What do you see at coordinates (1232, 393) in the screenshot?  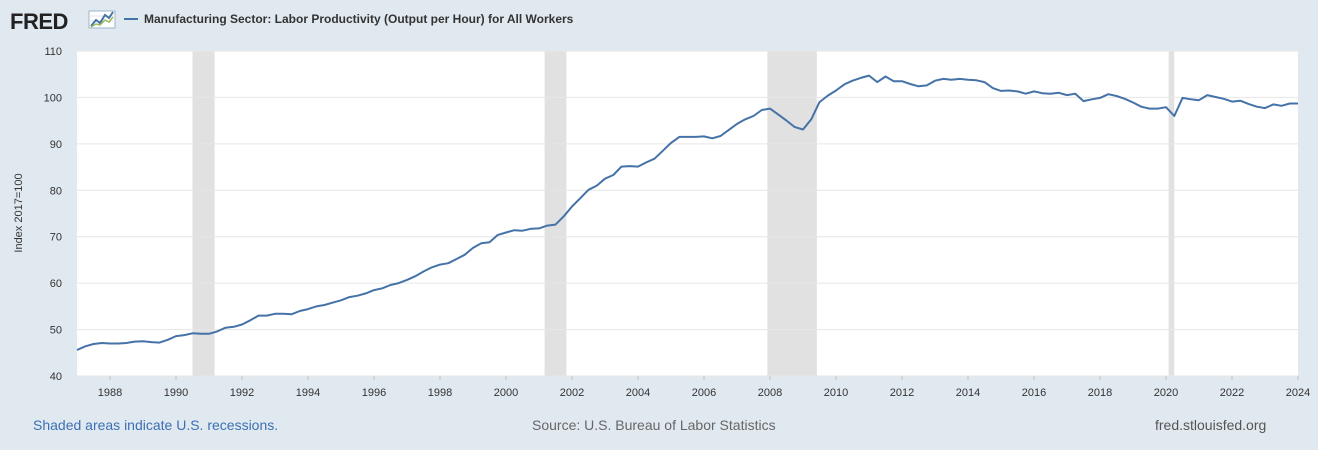 I see `x-tick-label: 2022` at bounding box center [1232, 393].